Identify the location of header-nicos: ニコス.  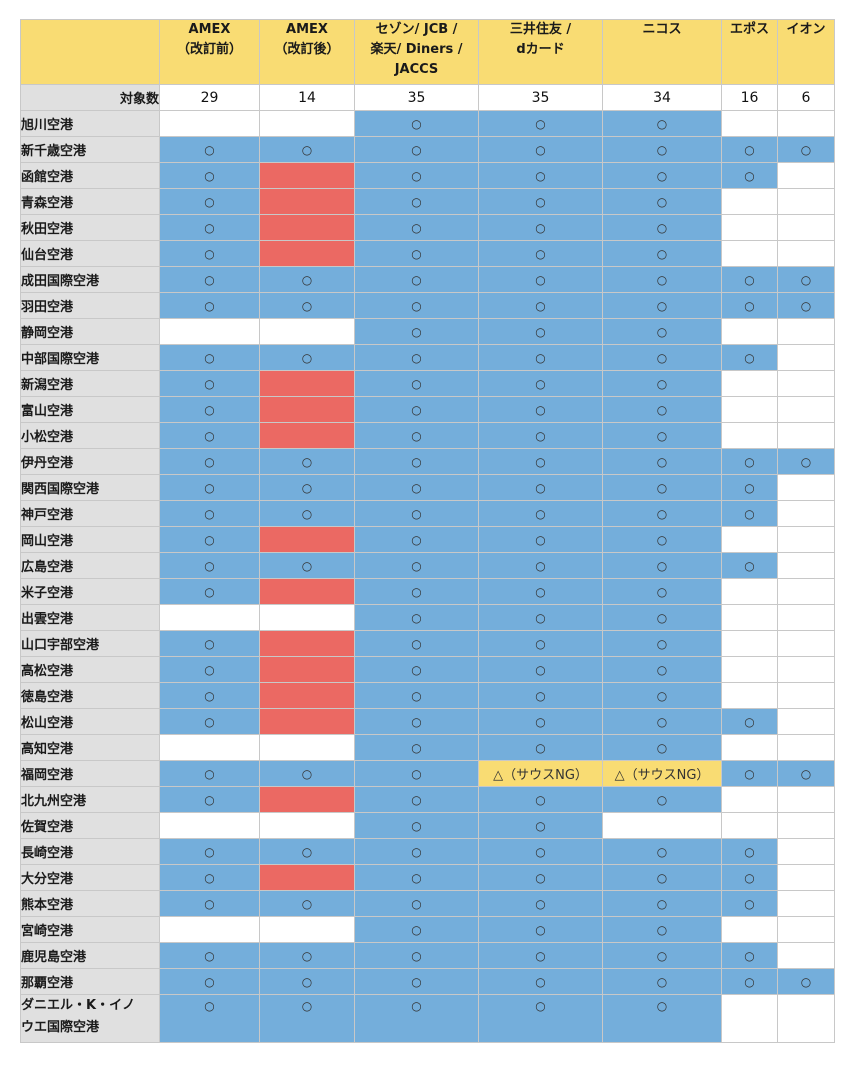
(662, 52).